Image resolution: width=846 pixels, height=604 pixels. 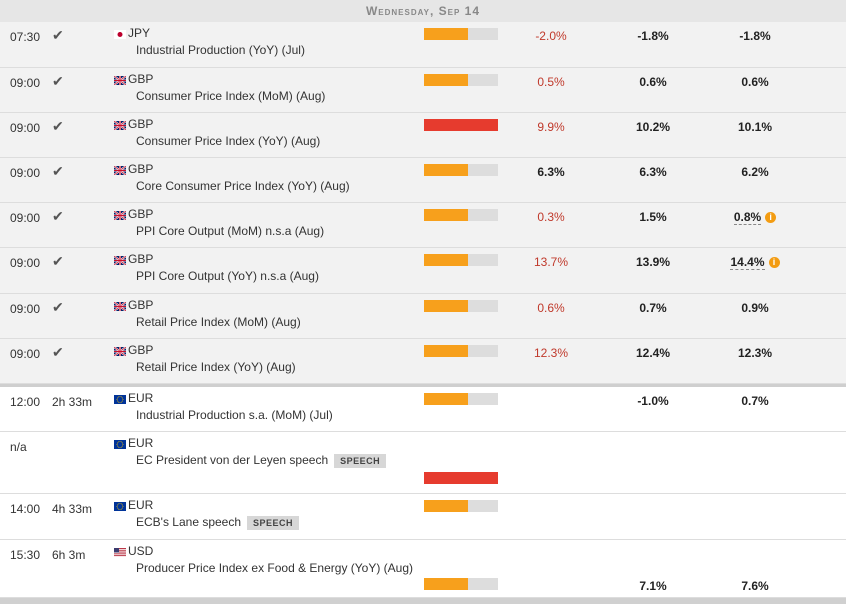 I want to click on event-name: Consumer Price Index (MoM) (Aug), so click(x=230, y=96).